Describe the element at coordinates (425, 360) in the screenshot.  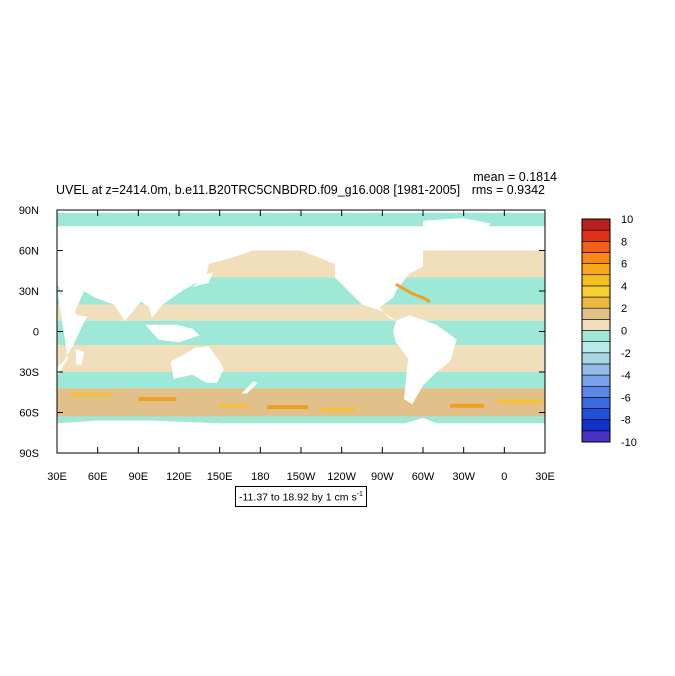
I see `land-south-america` at that location.